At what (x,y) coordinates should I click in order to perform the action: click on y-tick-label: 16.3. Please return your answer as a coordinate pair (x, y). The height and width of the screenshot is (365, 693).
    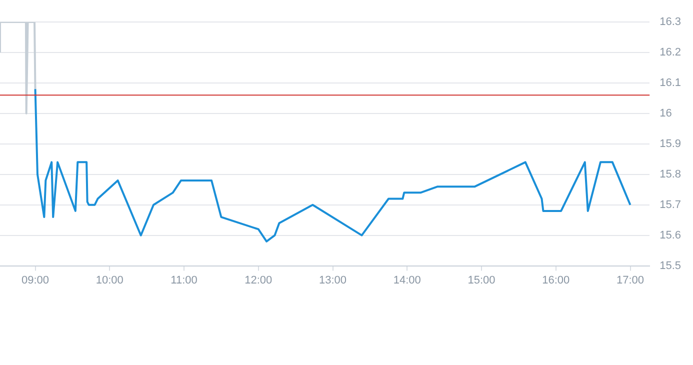
    Looking at the image, I should click on (671, 22).